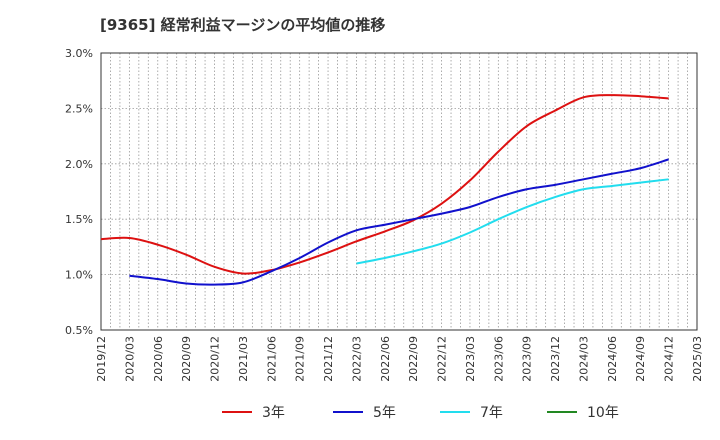 This screenshot has height=440, width=720. Describe the element at coordinates (442, 359) in the screenshot. I see `x-tick-label: 2022/12` at that location.